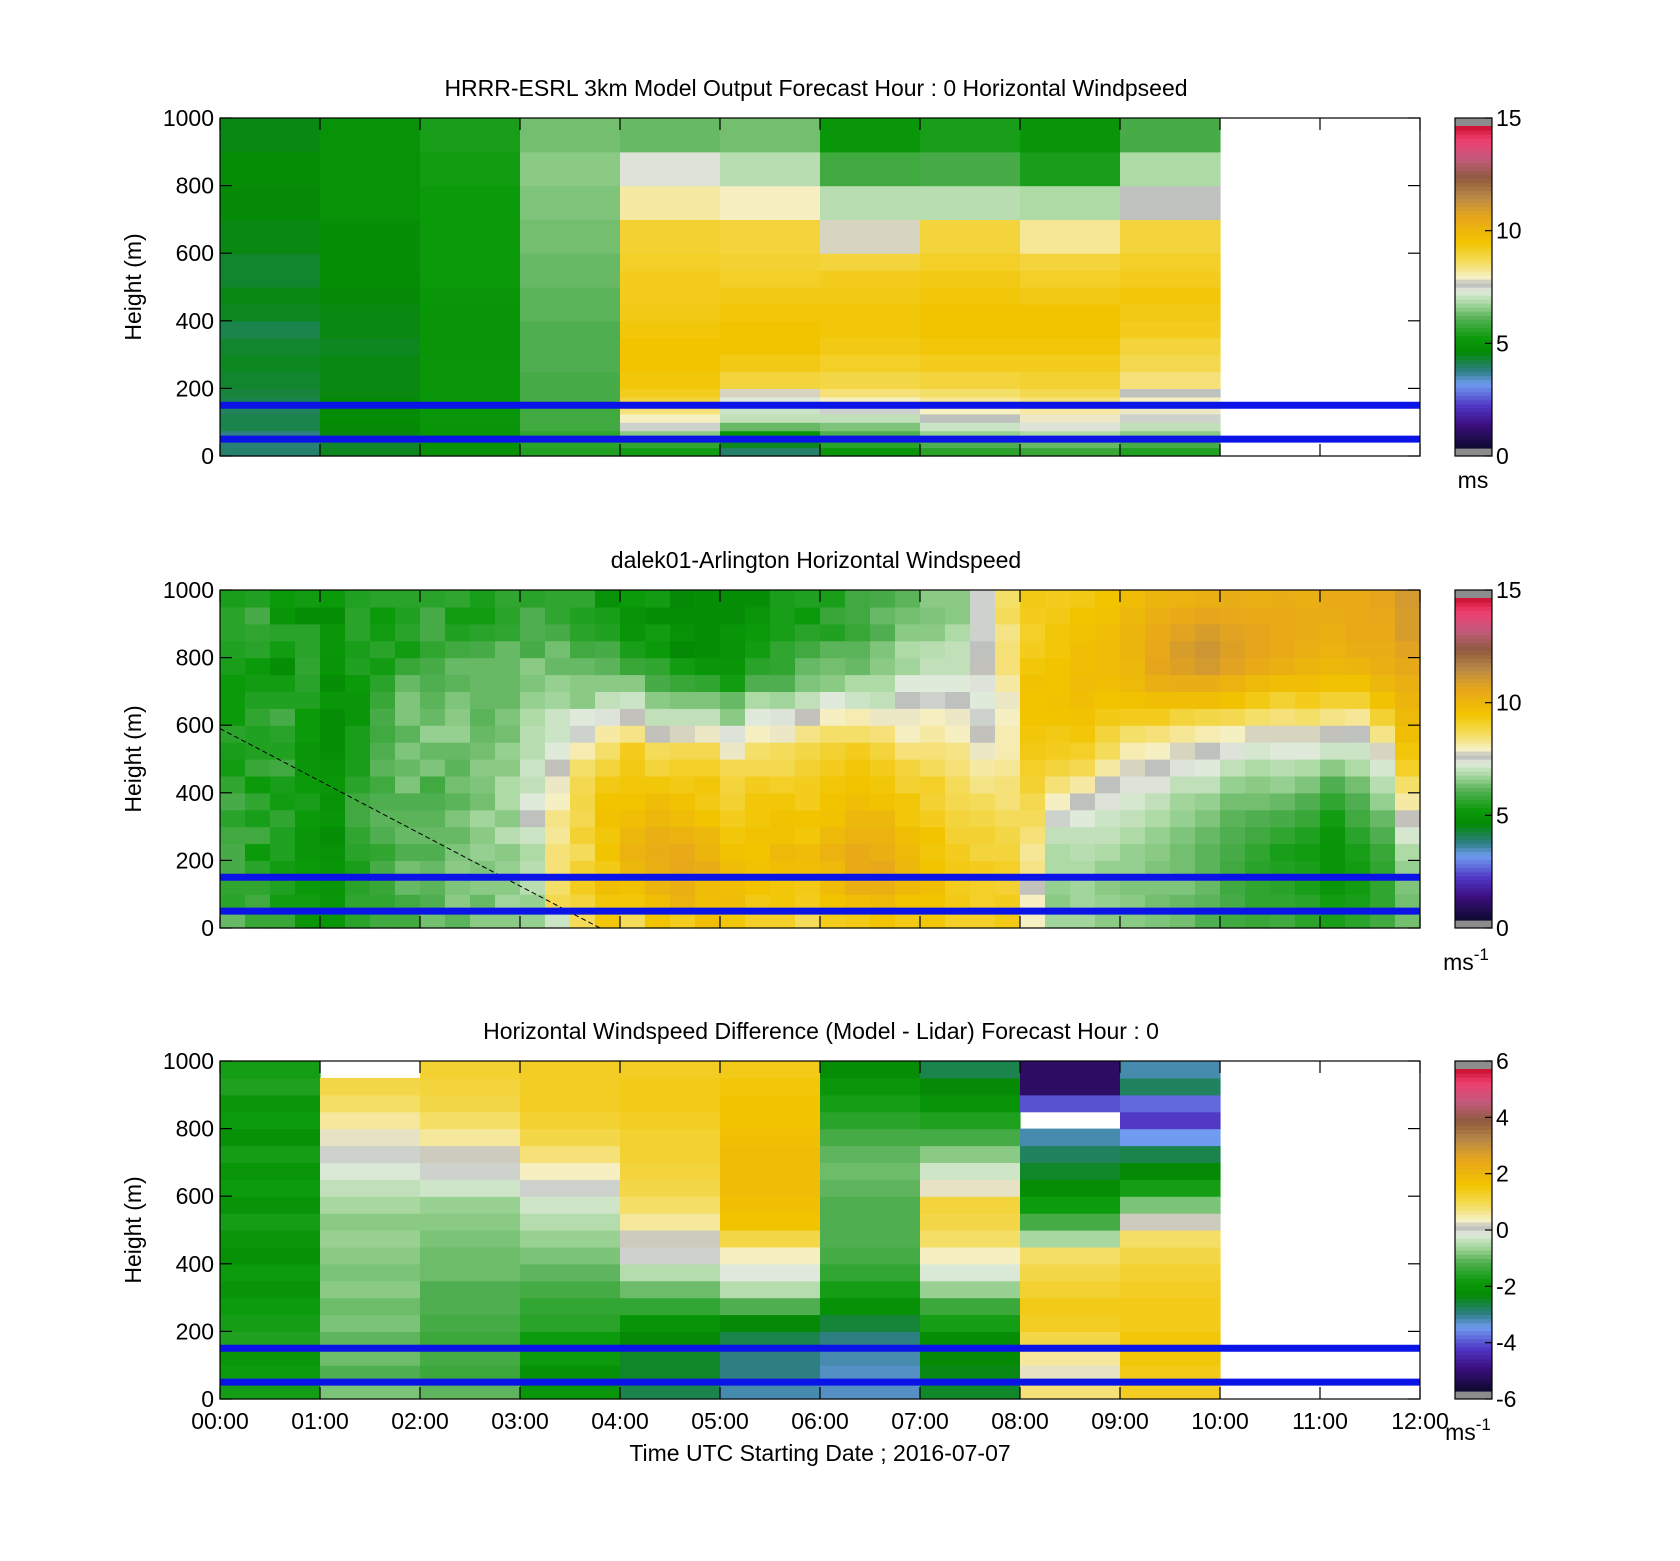 This screenshot has height=1561, width=1680. I want to click on x-tick-label: 06:00, so click(820, 1421).